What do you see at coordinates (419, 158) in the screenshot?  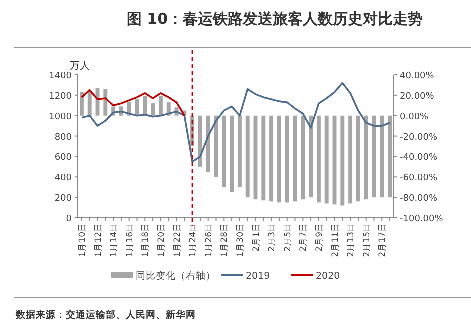 I see `y2-tick-label: -40.00%` at bounding box center [419, 158].